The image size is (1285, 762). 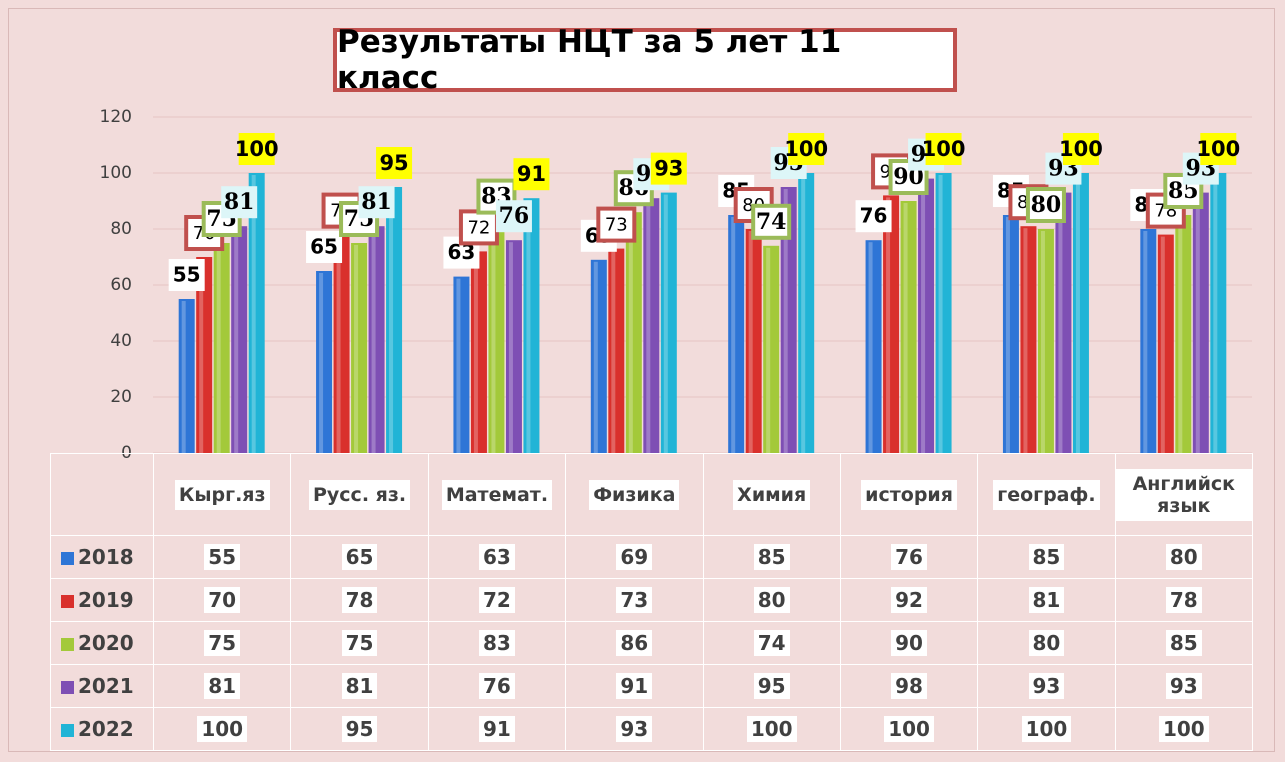 I want to click on table-header-cell: Русс. яз., so click(x=359, y=494).